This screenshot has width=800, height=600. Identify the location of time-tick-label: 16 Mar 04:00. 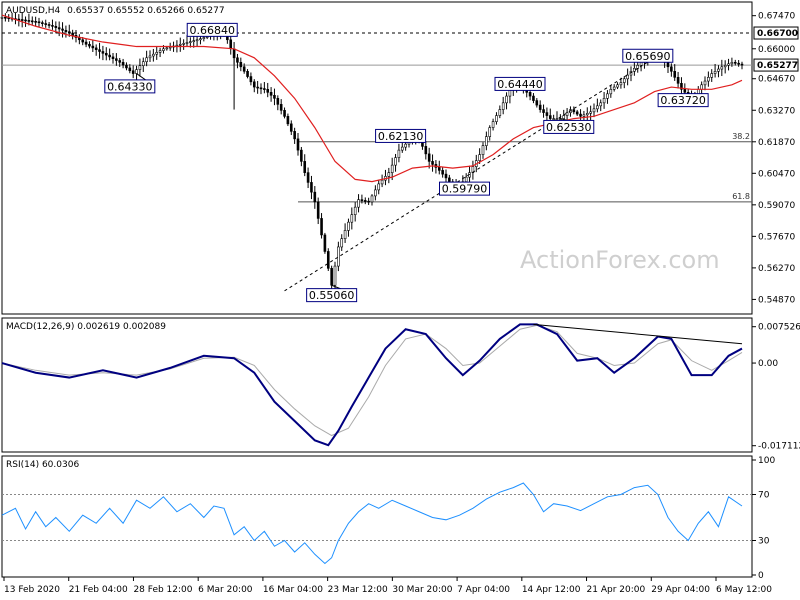
(293, 590).